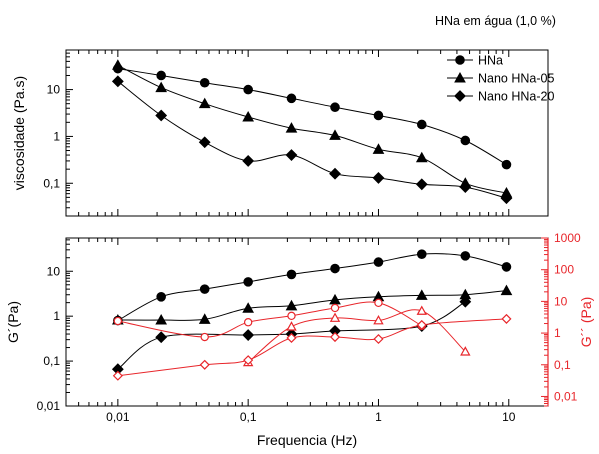  I want to click on x-tick-label: 10, so click(509, 417).